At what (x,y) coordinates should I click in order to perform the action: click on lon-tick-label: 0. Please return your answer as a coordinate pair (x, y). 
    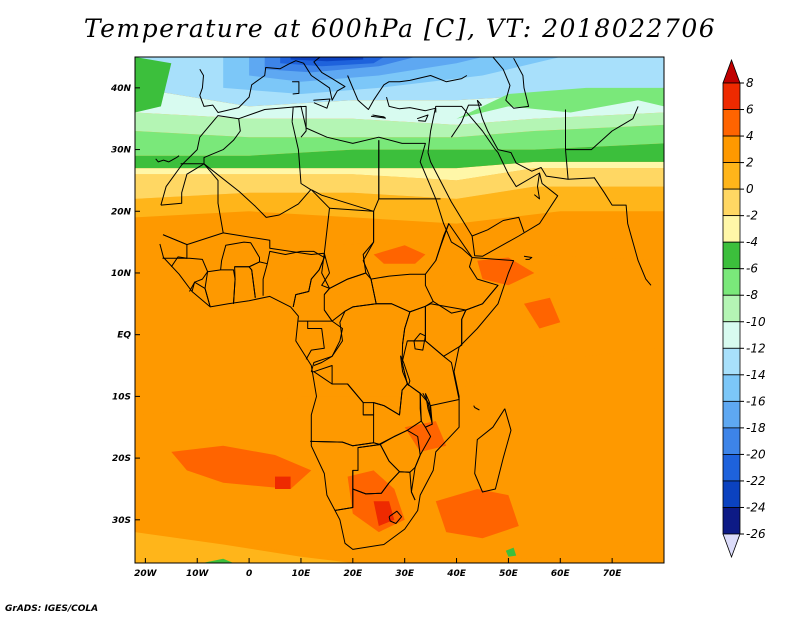
    Looking at the image, I should click on (249, 574).